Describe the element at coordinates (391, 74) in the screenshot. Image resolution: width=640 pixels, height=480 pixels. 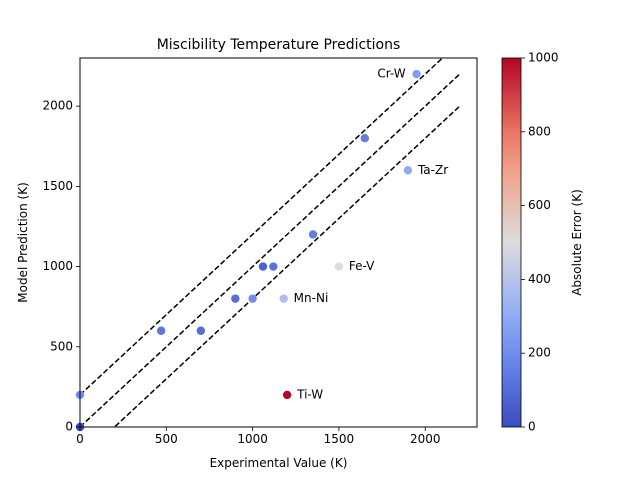
I see `point-label: Cr-W` at that location.